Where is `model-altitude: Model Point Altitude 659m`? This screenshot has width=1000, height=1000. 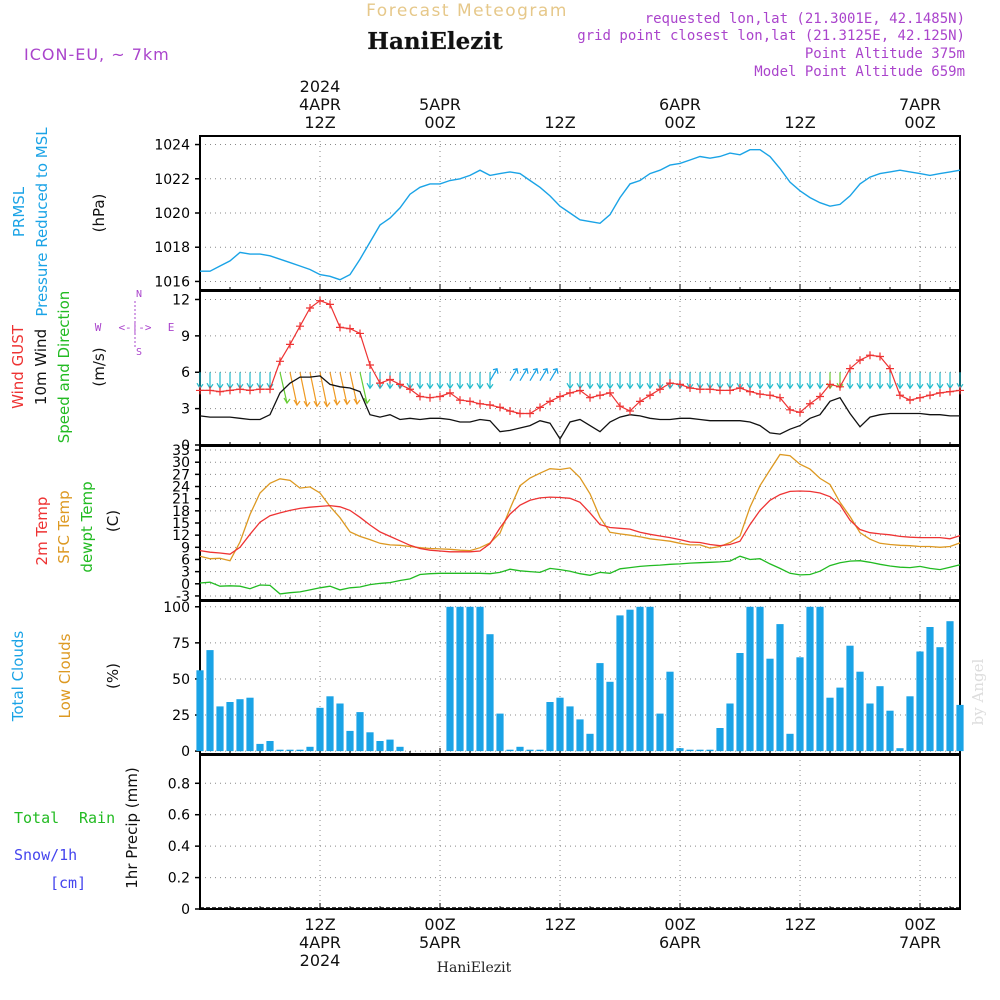 model-altitude: Model Point Altitude 659m is located at coordinates (859, 72).